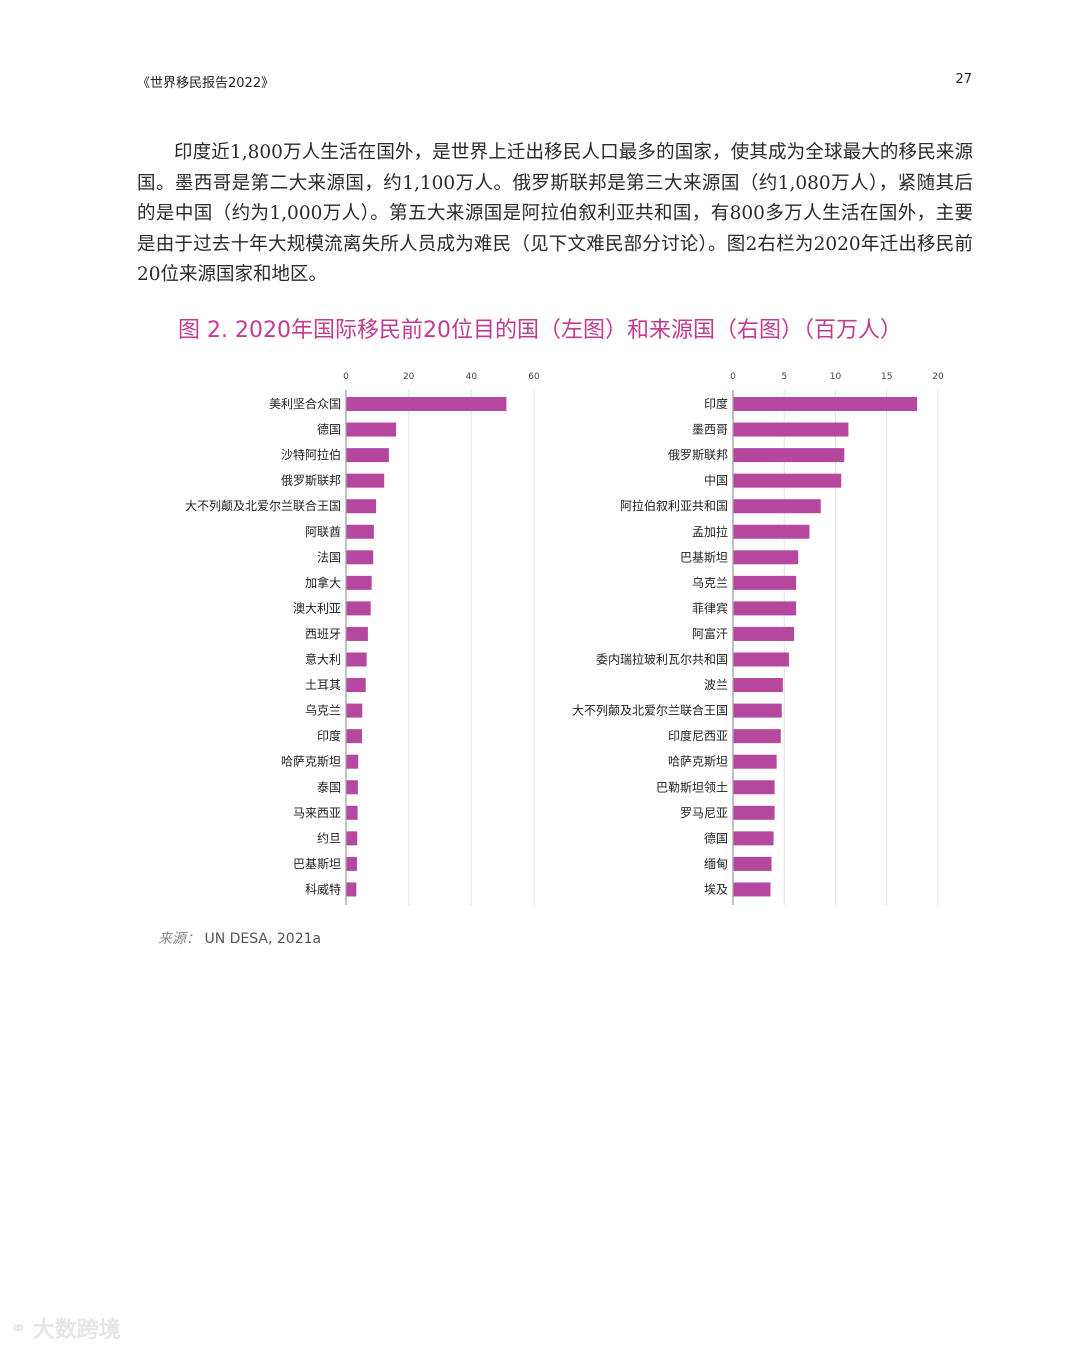 The height and width of the screenshot is (1350, 1080). What do you see at coordinates (346, 377) in the screenshot?
I see `left-tick-label-0: 0` at bounding box center [346, 377].